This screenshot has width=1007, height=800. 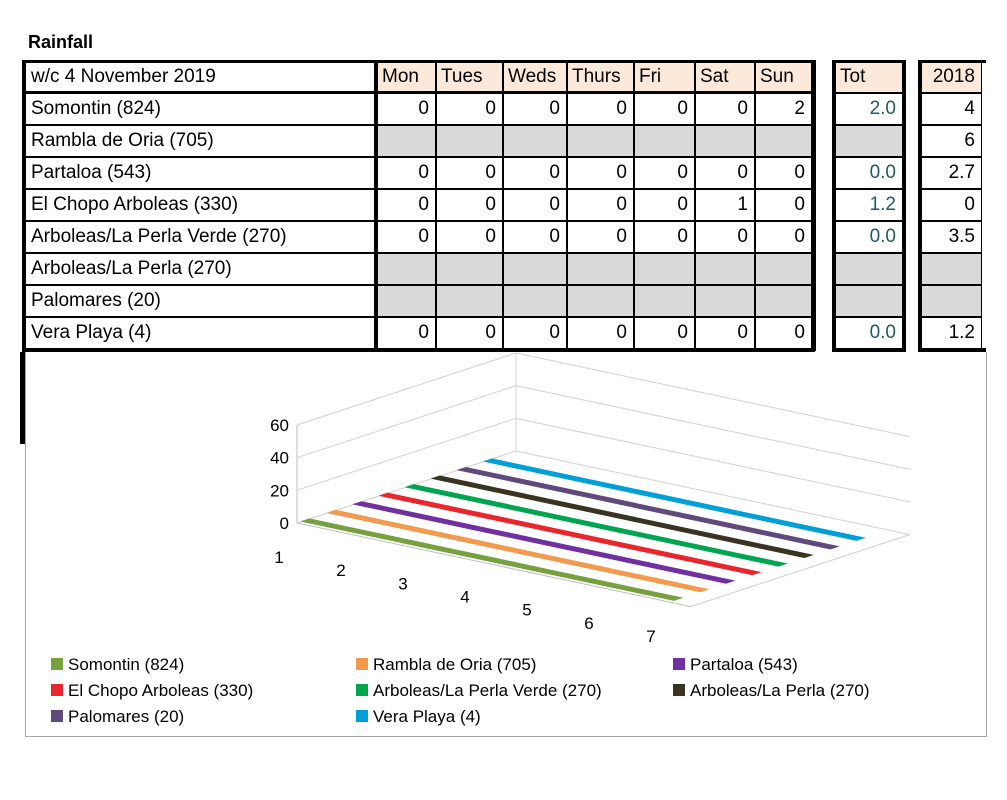 I want to click on total-cell: 2.0, so click(x=869, y=109).